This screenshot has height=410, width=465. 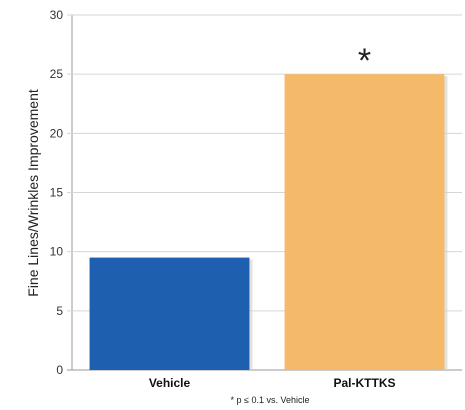 I want to click on y-tick-label: 10, so click(x=57, y=252).